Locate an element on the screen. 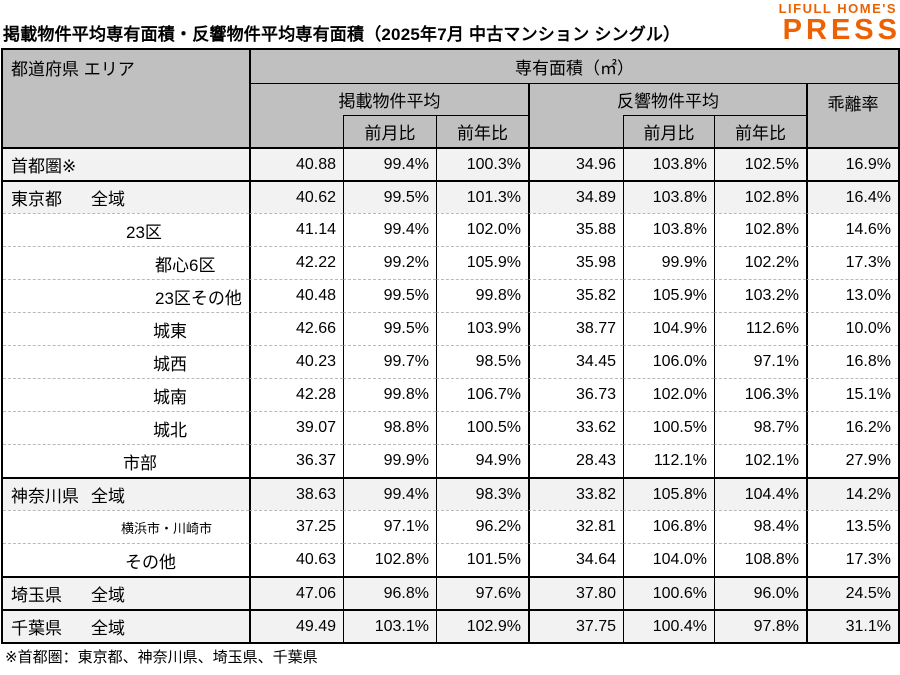 The image size is (900, 675). value-cell: 10.0% is located at coordinates (852, 328).